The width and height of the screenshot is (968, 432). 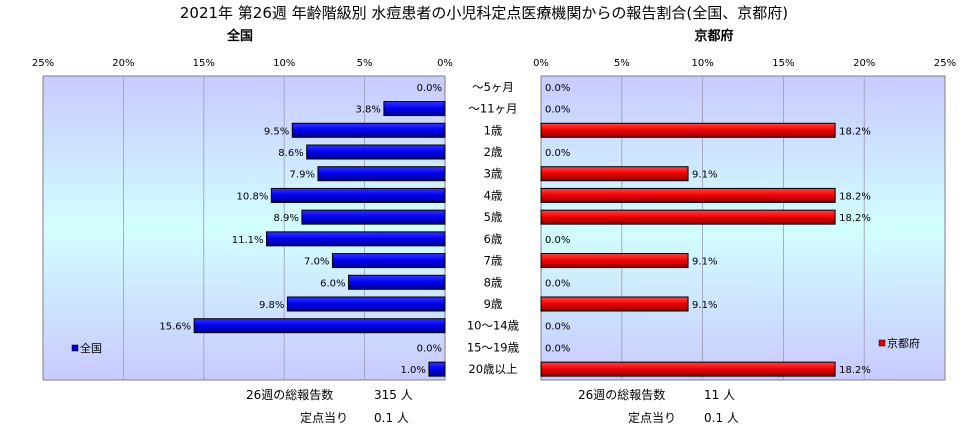 What do you see at coordinates (721, 418) in the screenshot?
I see `right-per-value: 0.1 人` at bounding box center [721, 418].